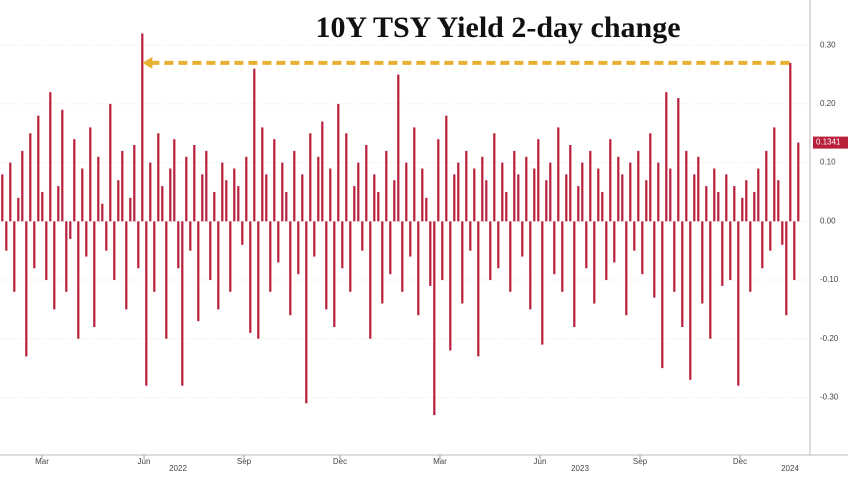 The image size is (848, 478). I want to click on x-tick-label: Dec, so click(740, 461).